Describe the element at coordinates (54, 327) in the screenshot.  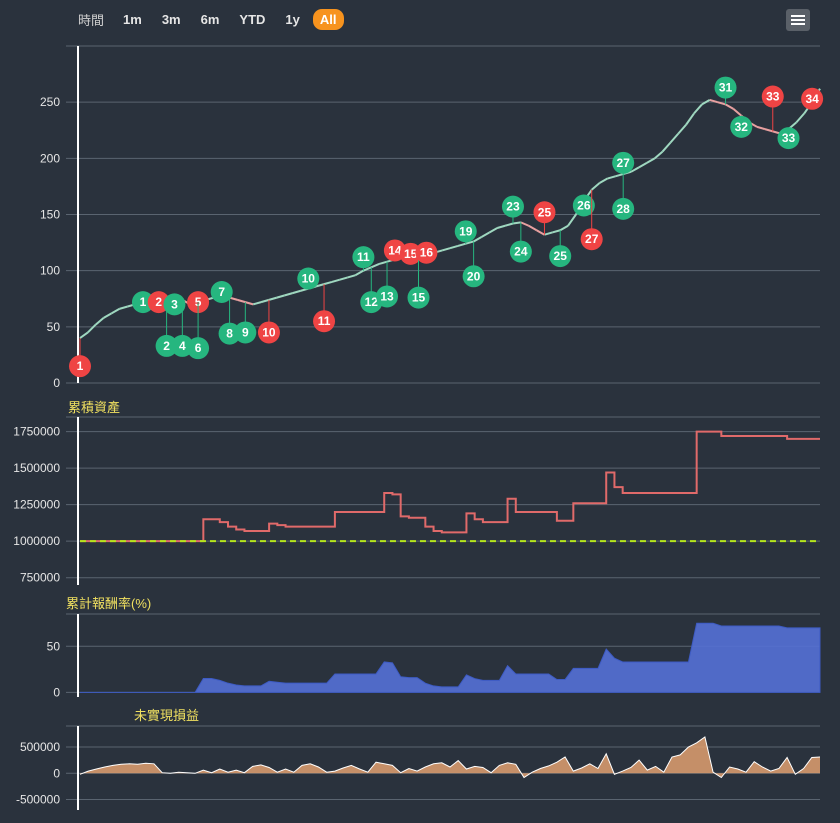
I see `y-tick-label: 50` at that location.